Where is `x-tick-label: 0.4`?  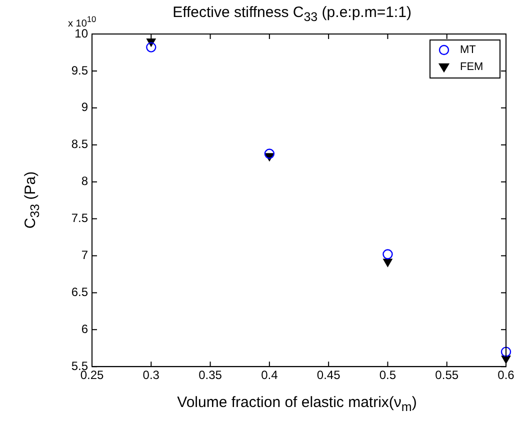
x-tick-label: 0.4 is located at coordinates (269, 375).